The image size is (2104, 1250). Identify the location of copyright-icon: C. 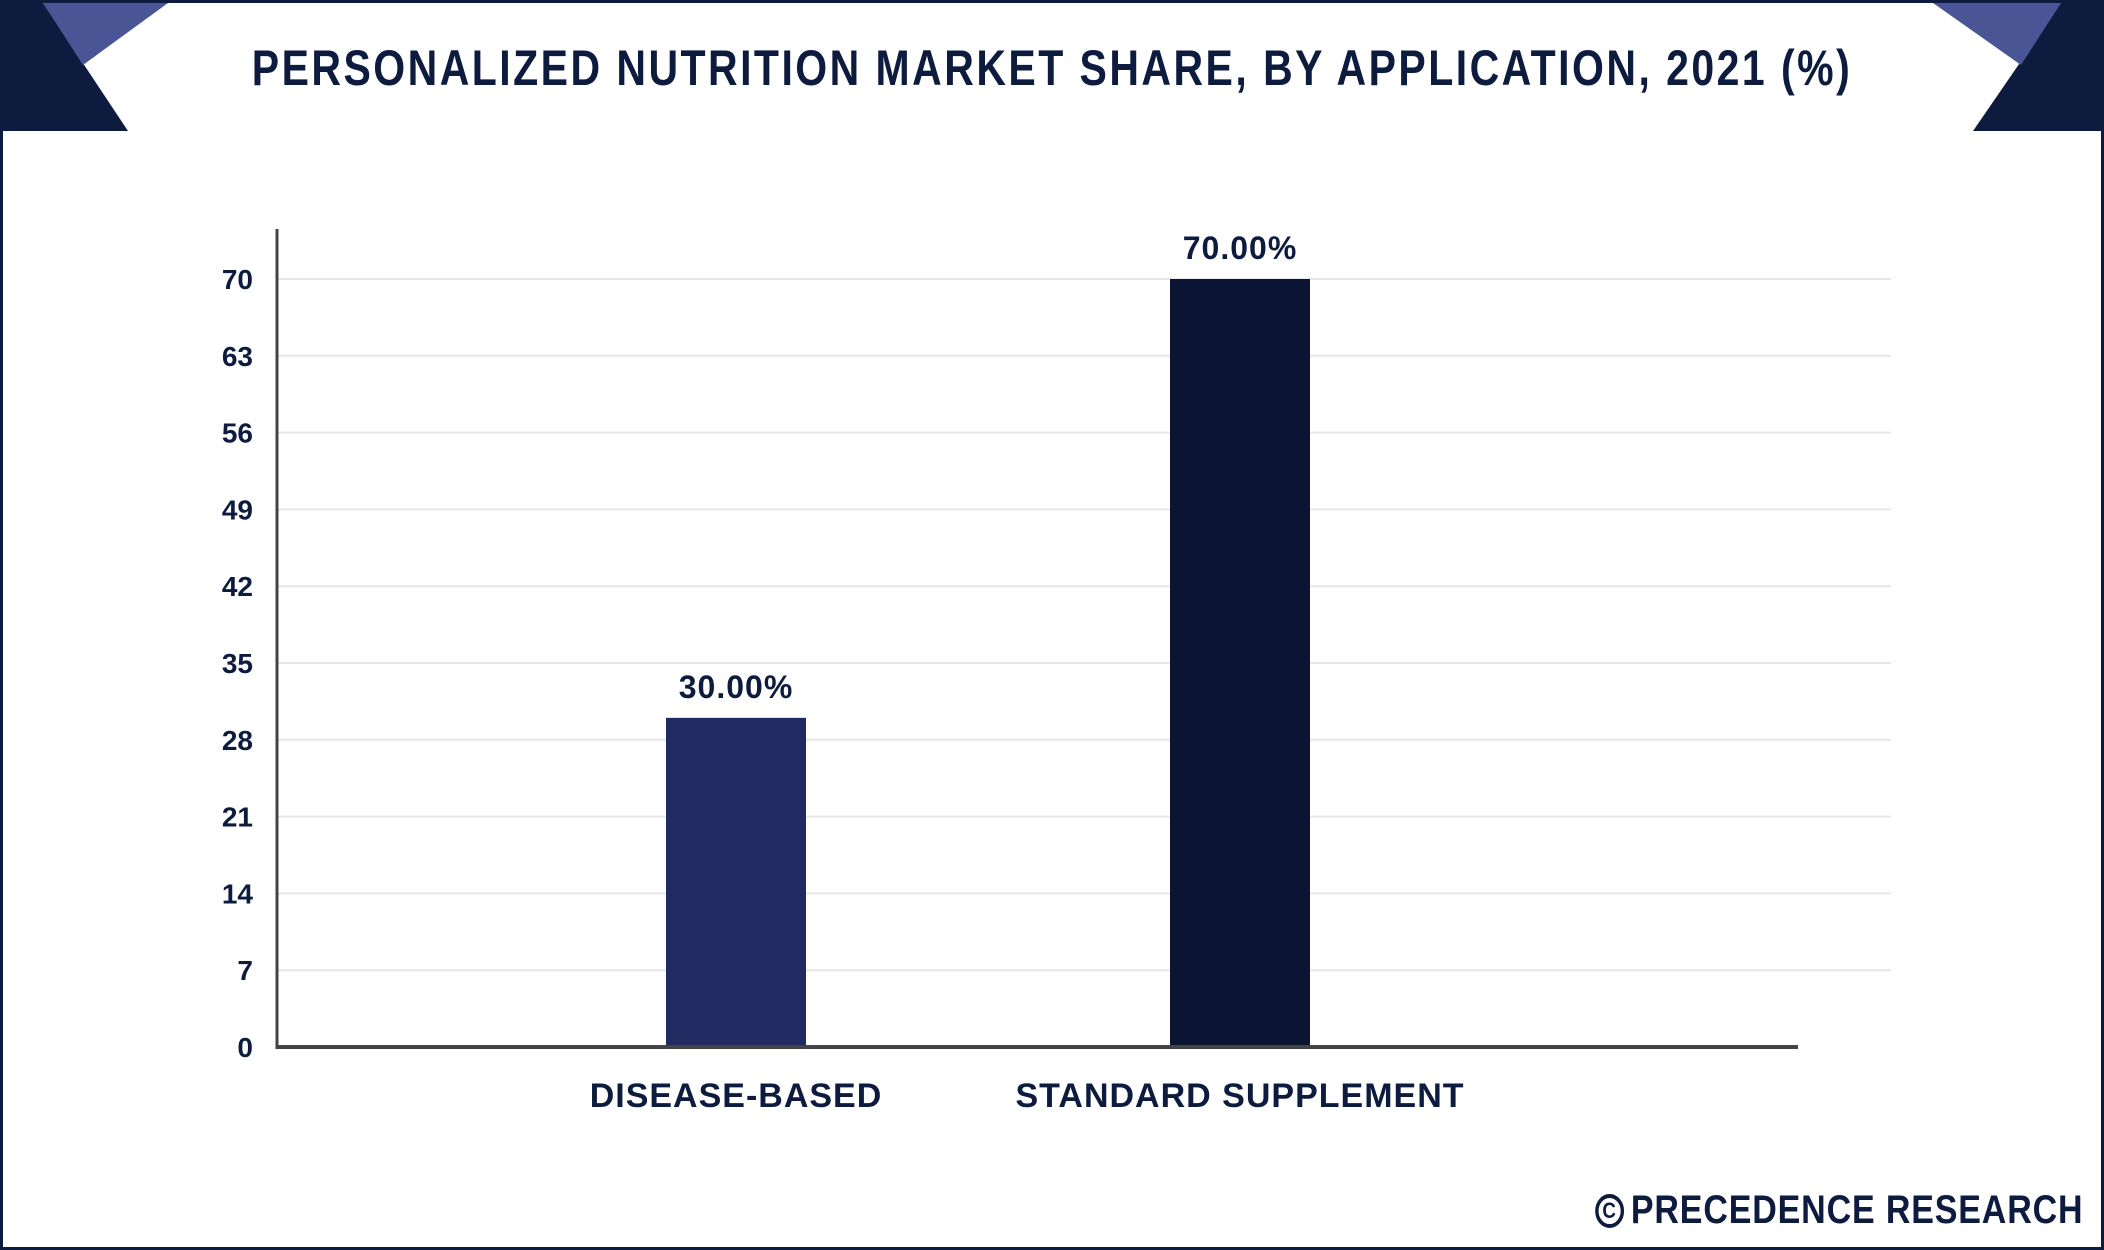
(1609, 1210).